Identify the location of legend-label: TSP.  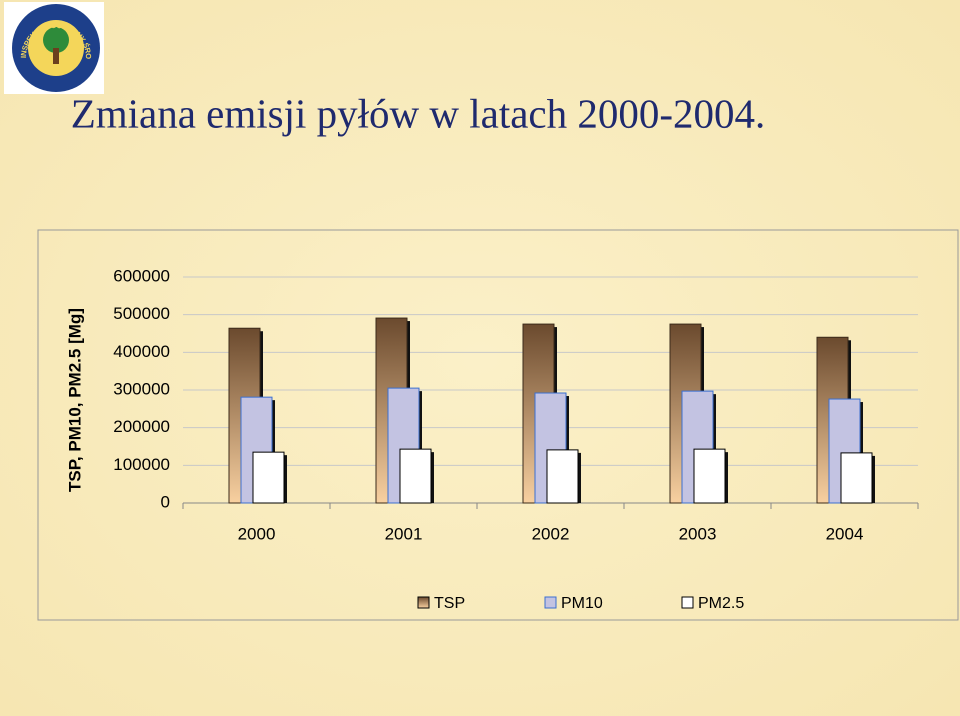
(449, 603).